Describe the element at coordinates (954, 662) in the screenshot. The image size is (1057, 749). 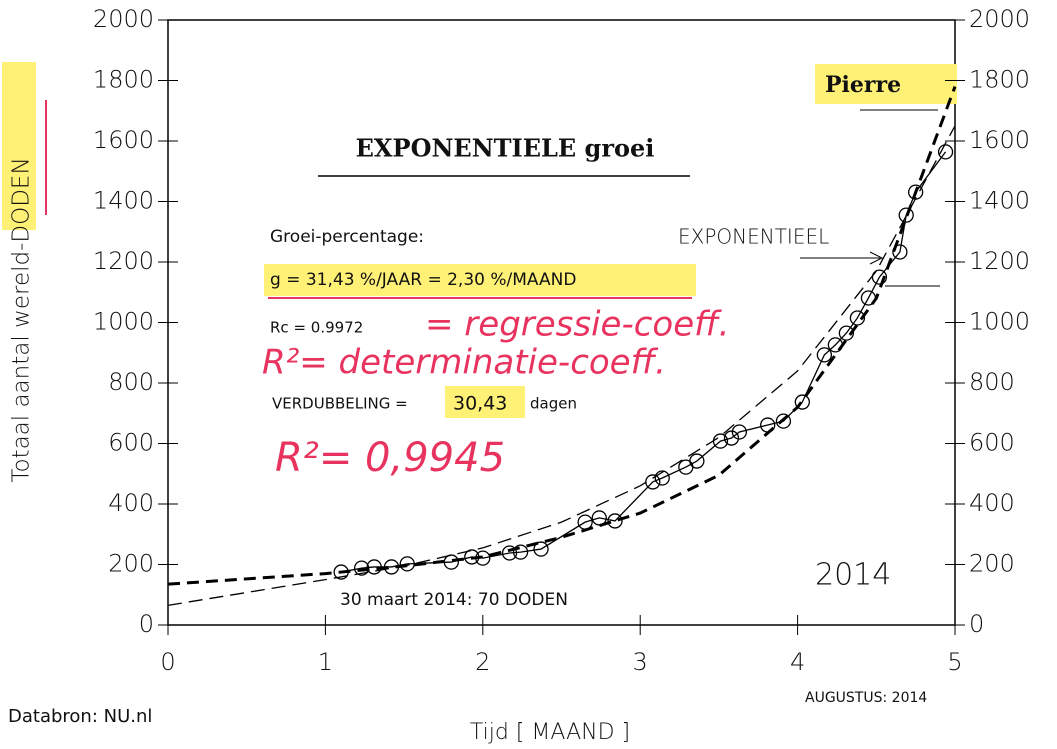
I see `x-tick-label: 5` at that location.